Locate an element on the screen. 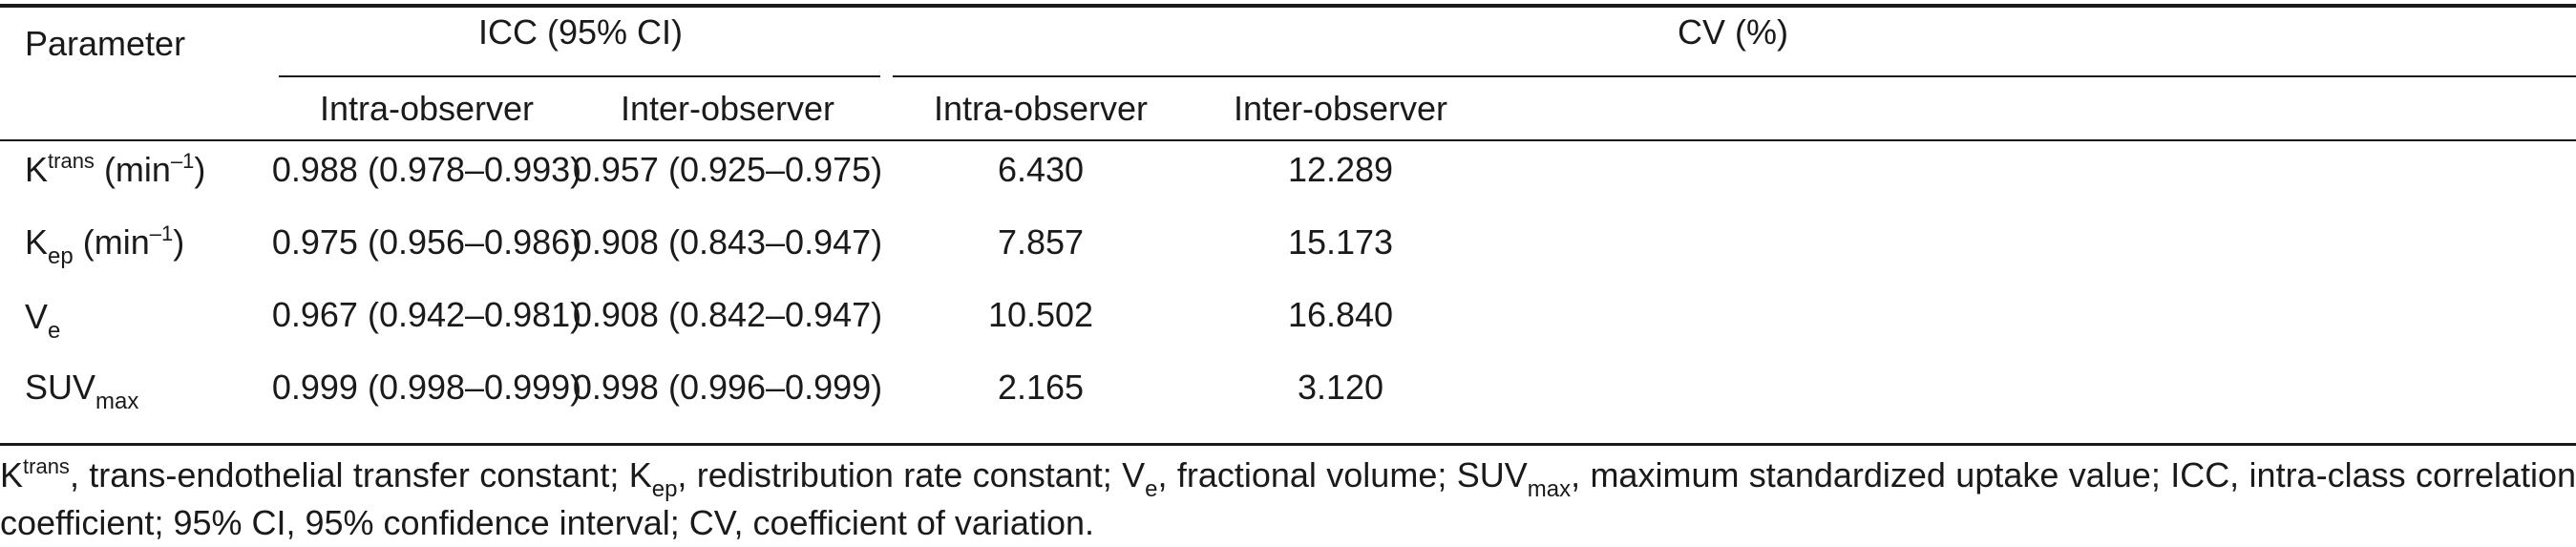 This screenshot has width=2576, height=547. row-cv-inter: 15.173 is located at coordinates (1340, 242).